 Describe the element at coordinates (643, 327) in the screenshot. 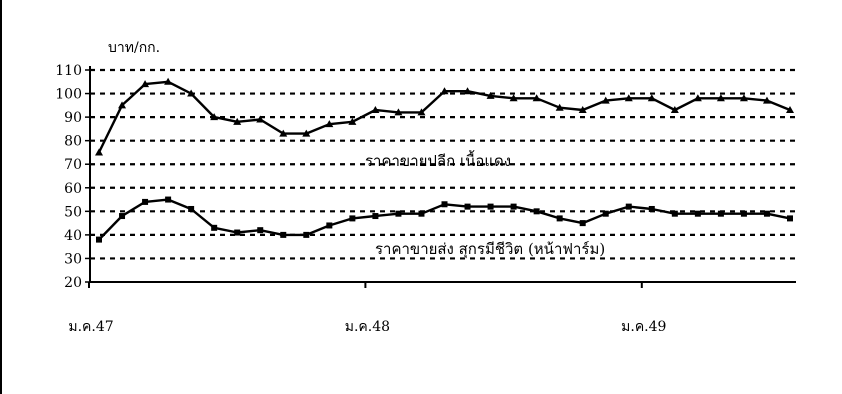

I see `x-tick-label: ม.ค.49` at that location.